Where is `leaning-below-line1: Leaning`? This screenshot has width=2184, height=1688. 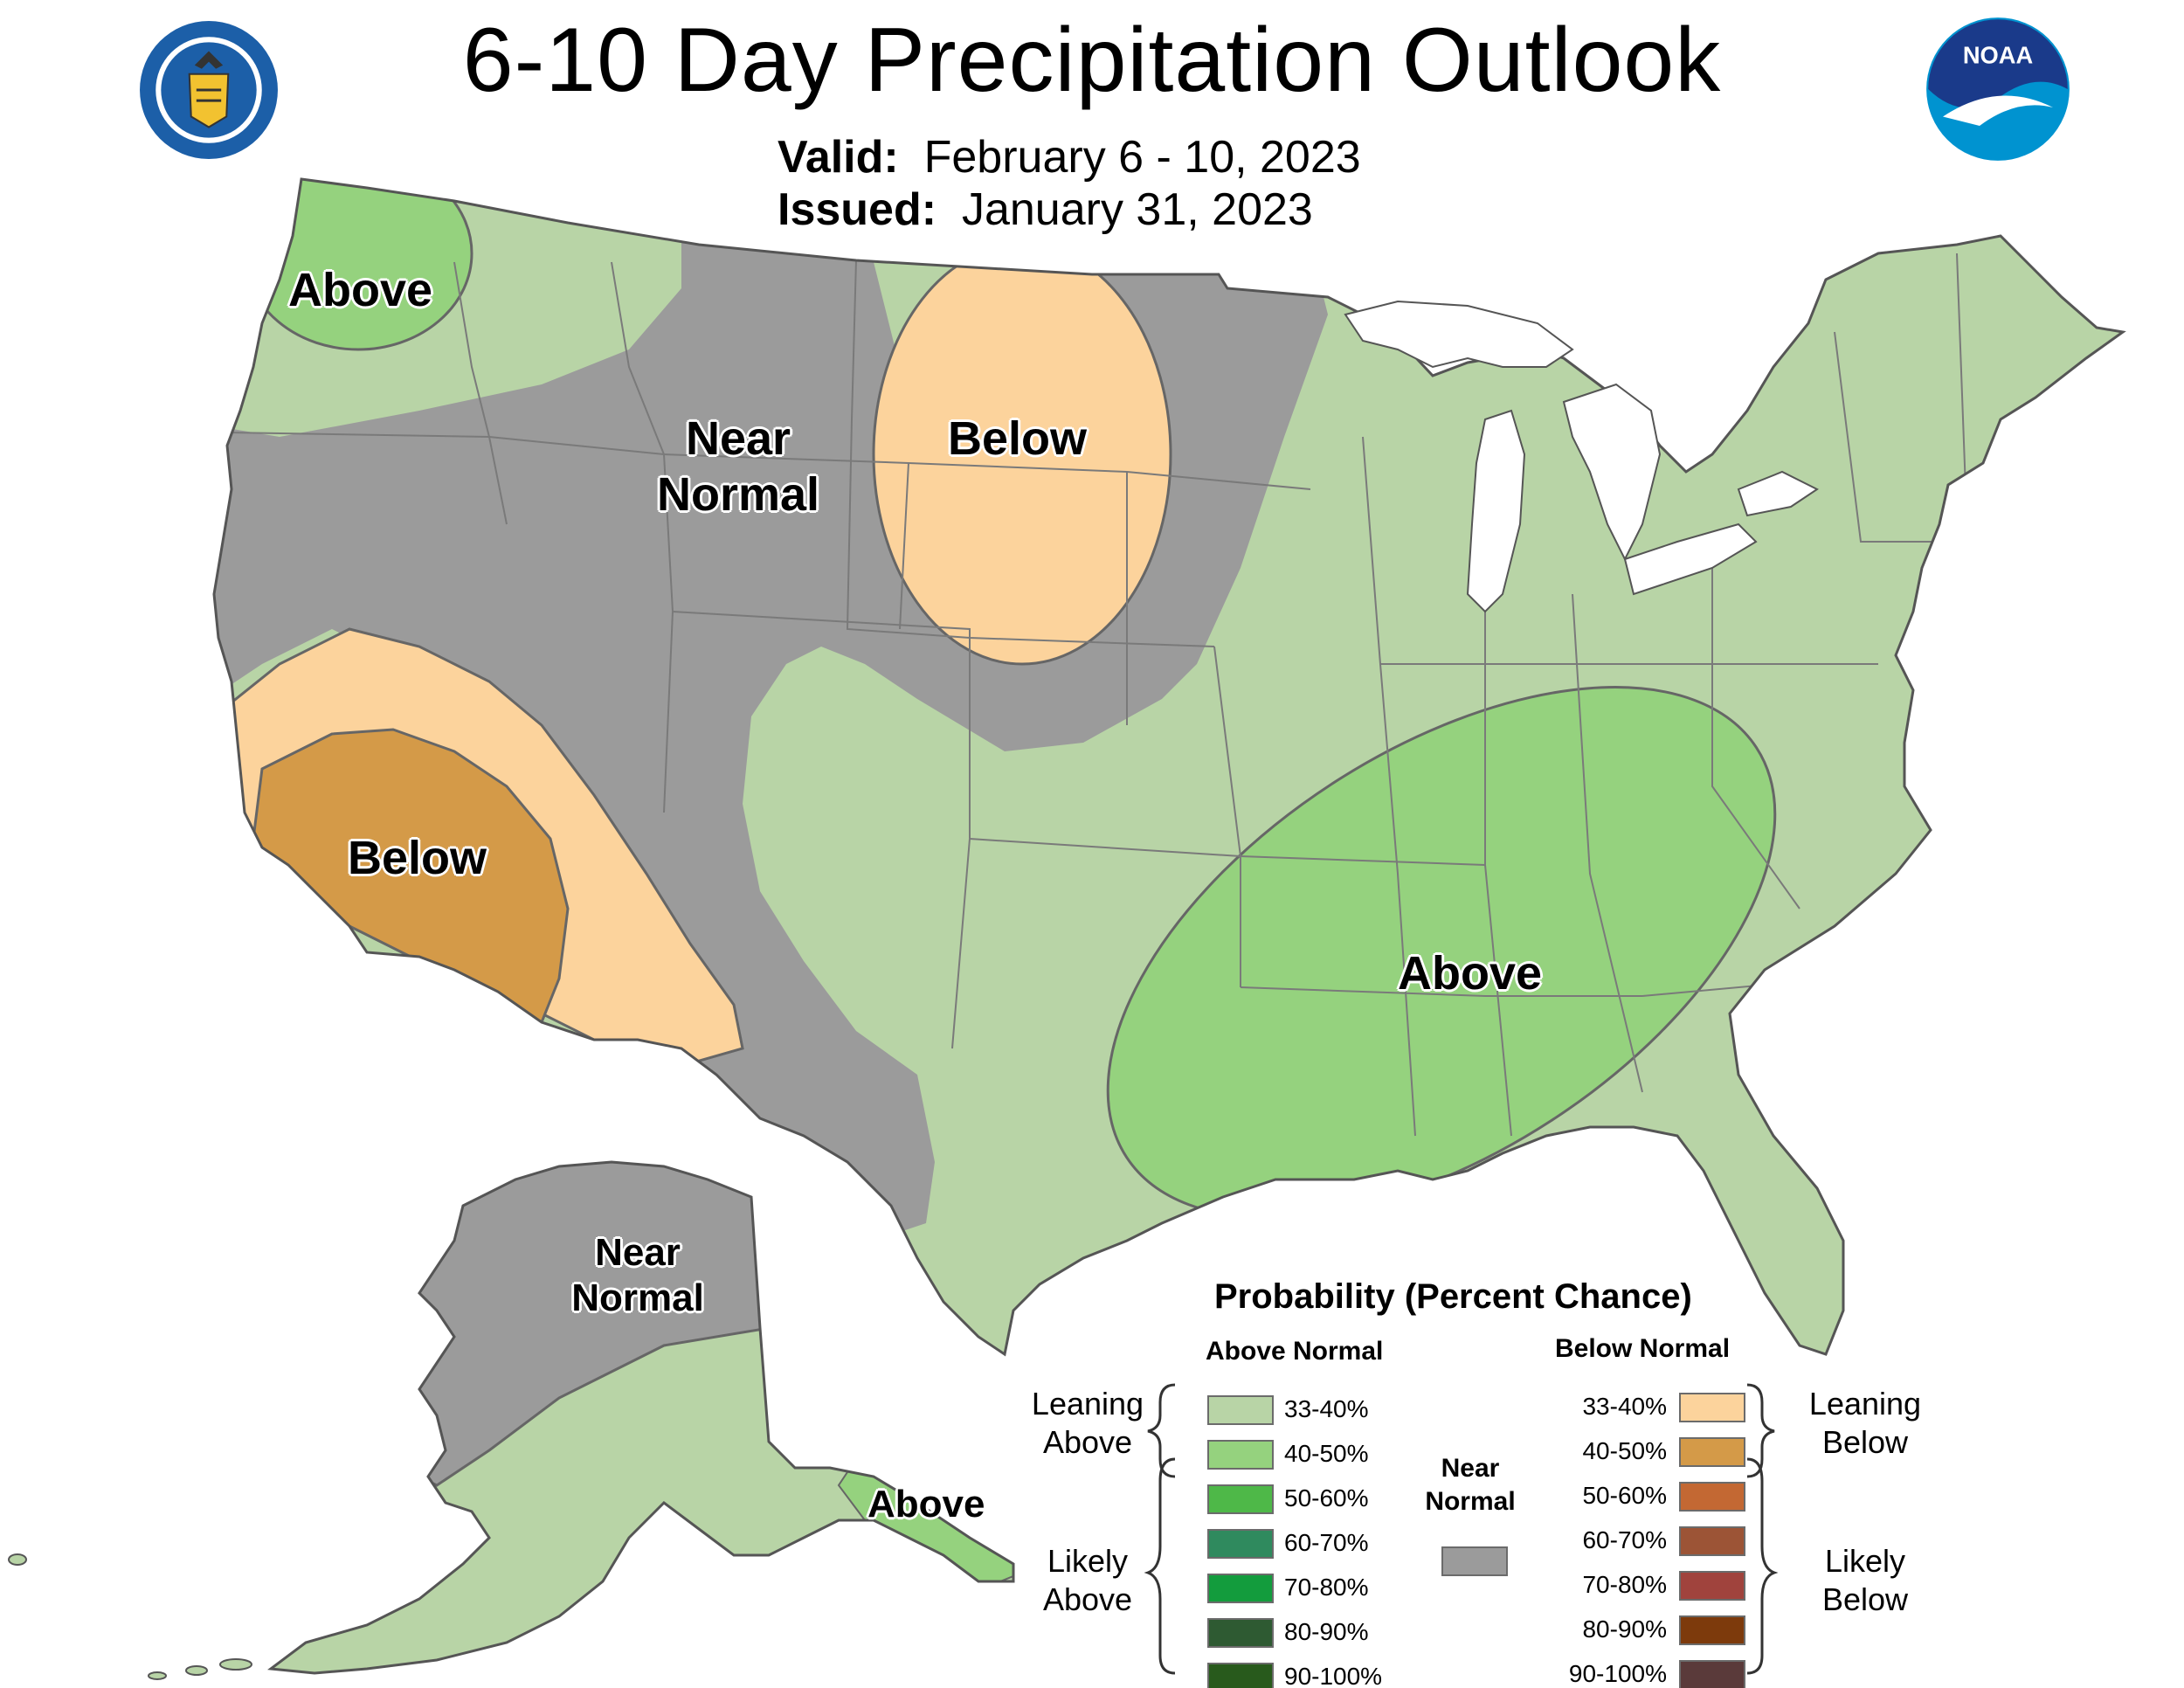
leaning-below-line1: Leaning is located at coordinates (1865, 1404).